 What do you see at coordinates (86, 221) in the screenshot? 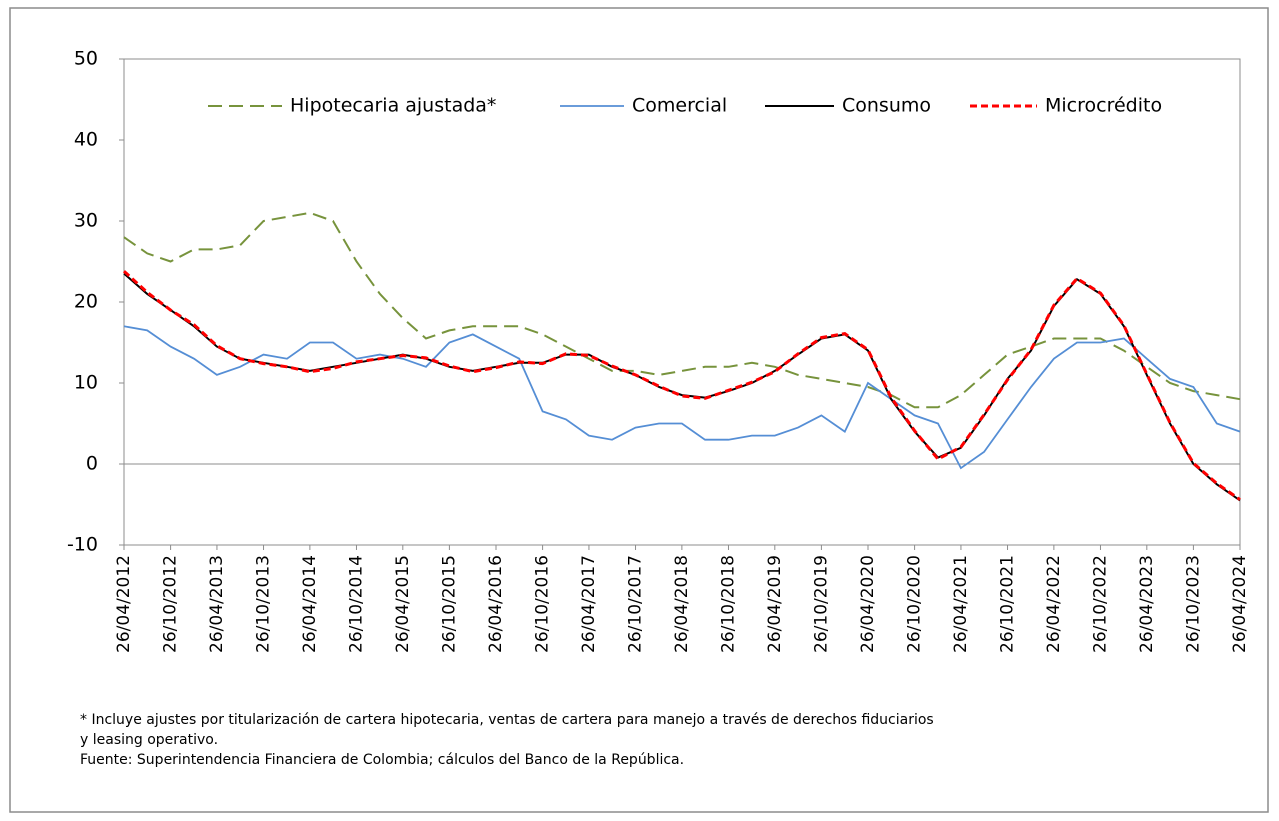
I see `y-tick-label: 30` at bounding box center [86, 221].